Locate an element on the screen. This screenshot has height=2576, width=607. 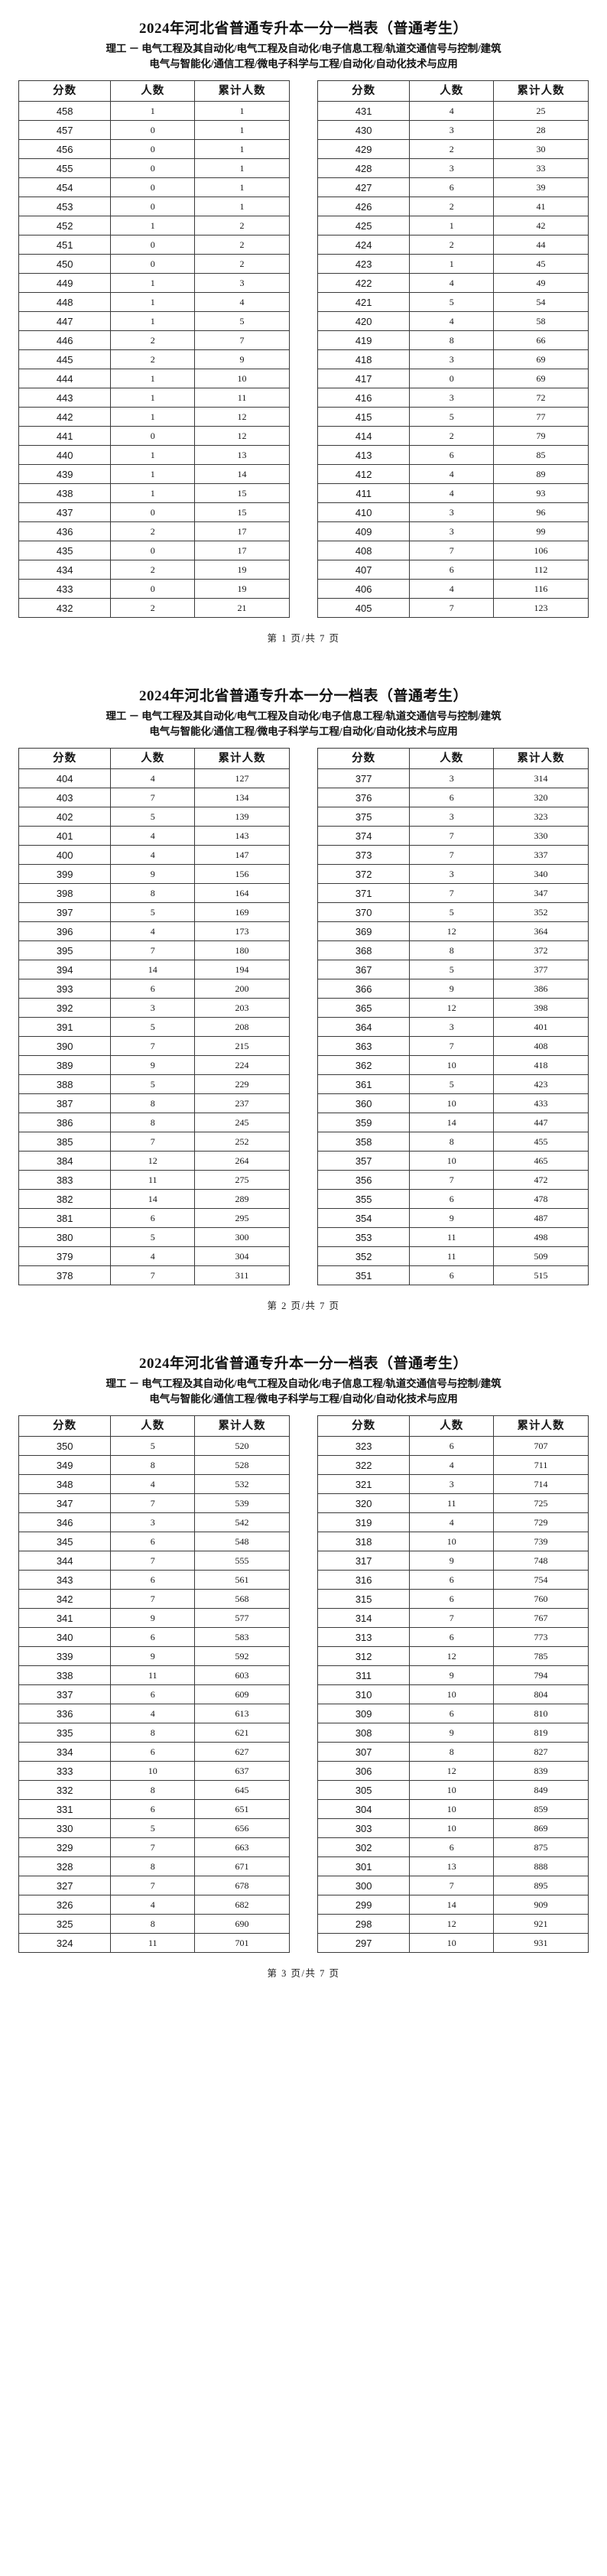
cell-cumulative: 859 is located at coordinates (541, 1809).